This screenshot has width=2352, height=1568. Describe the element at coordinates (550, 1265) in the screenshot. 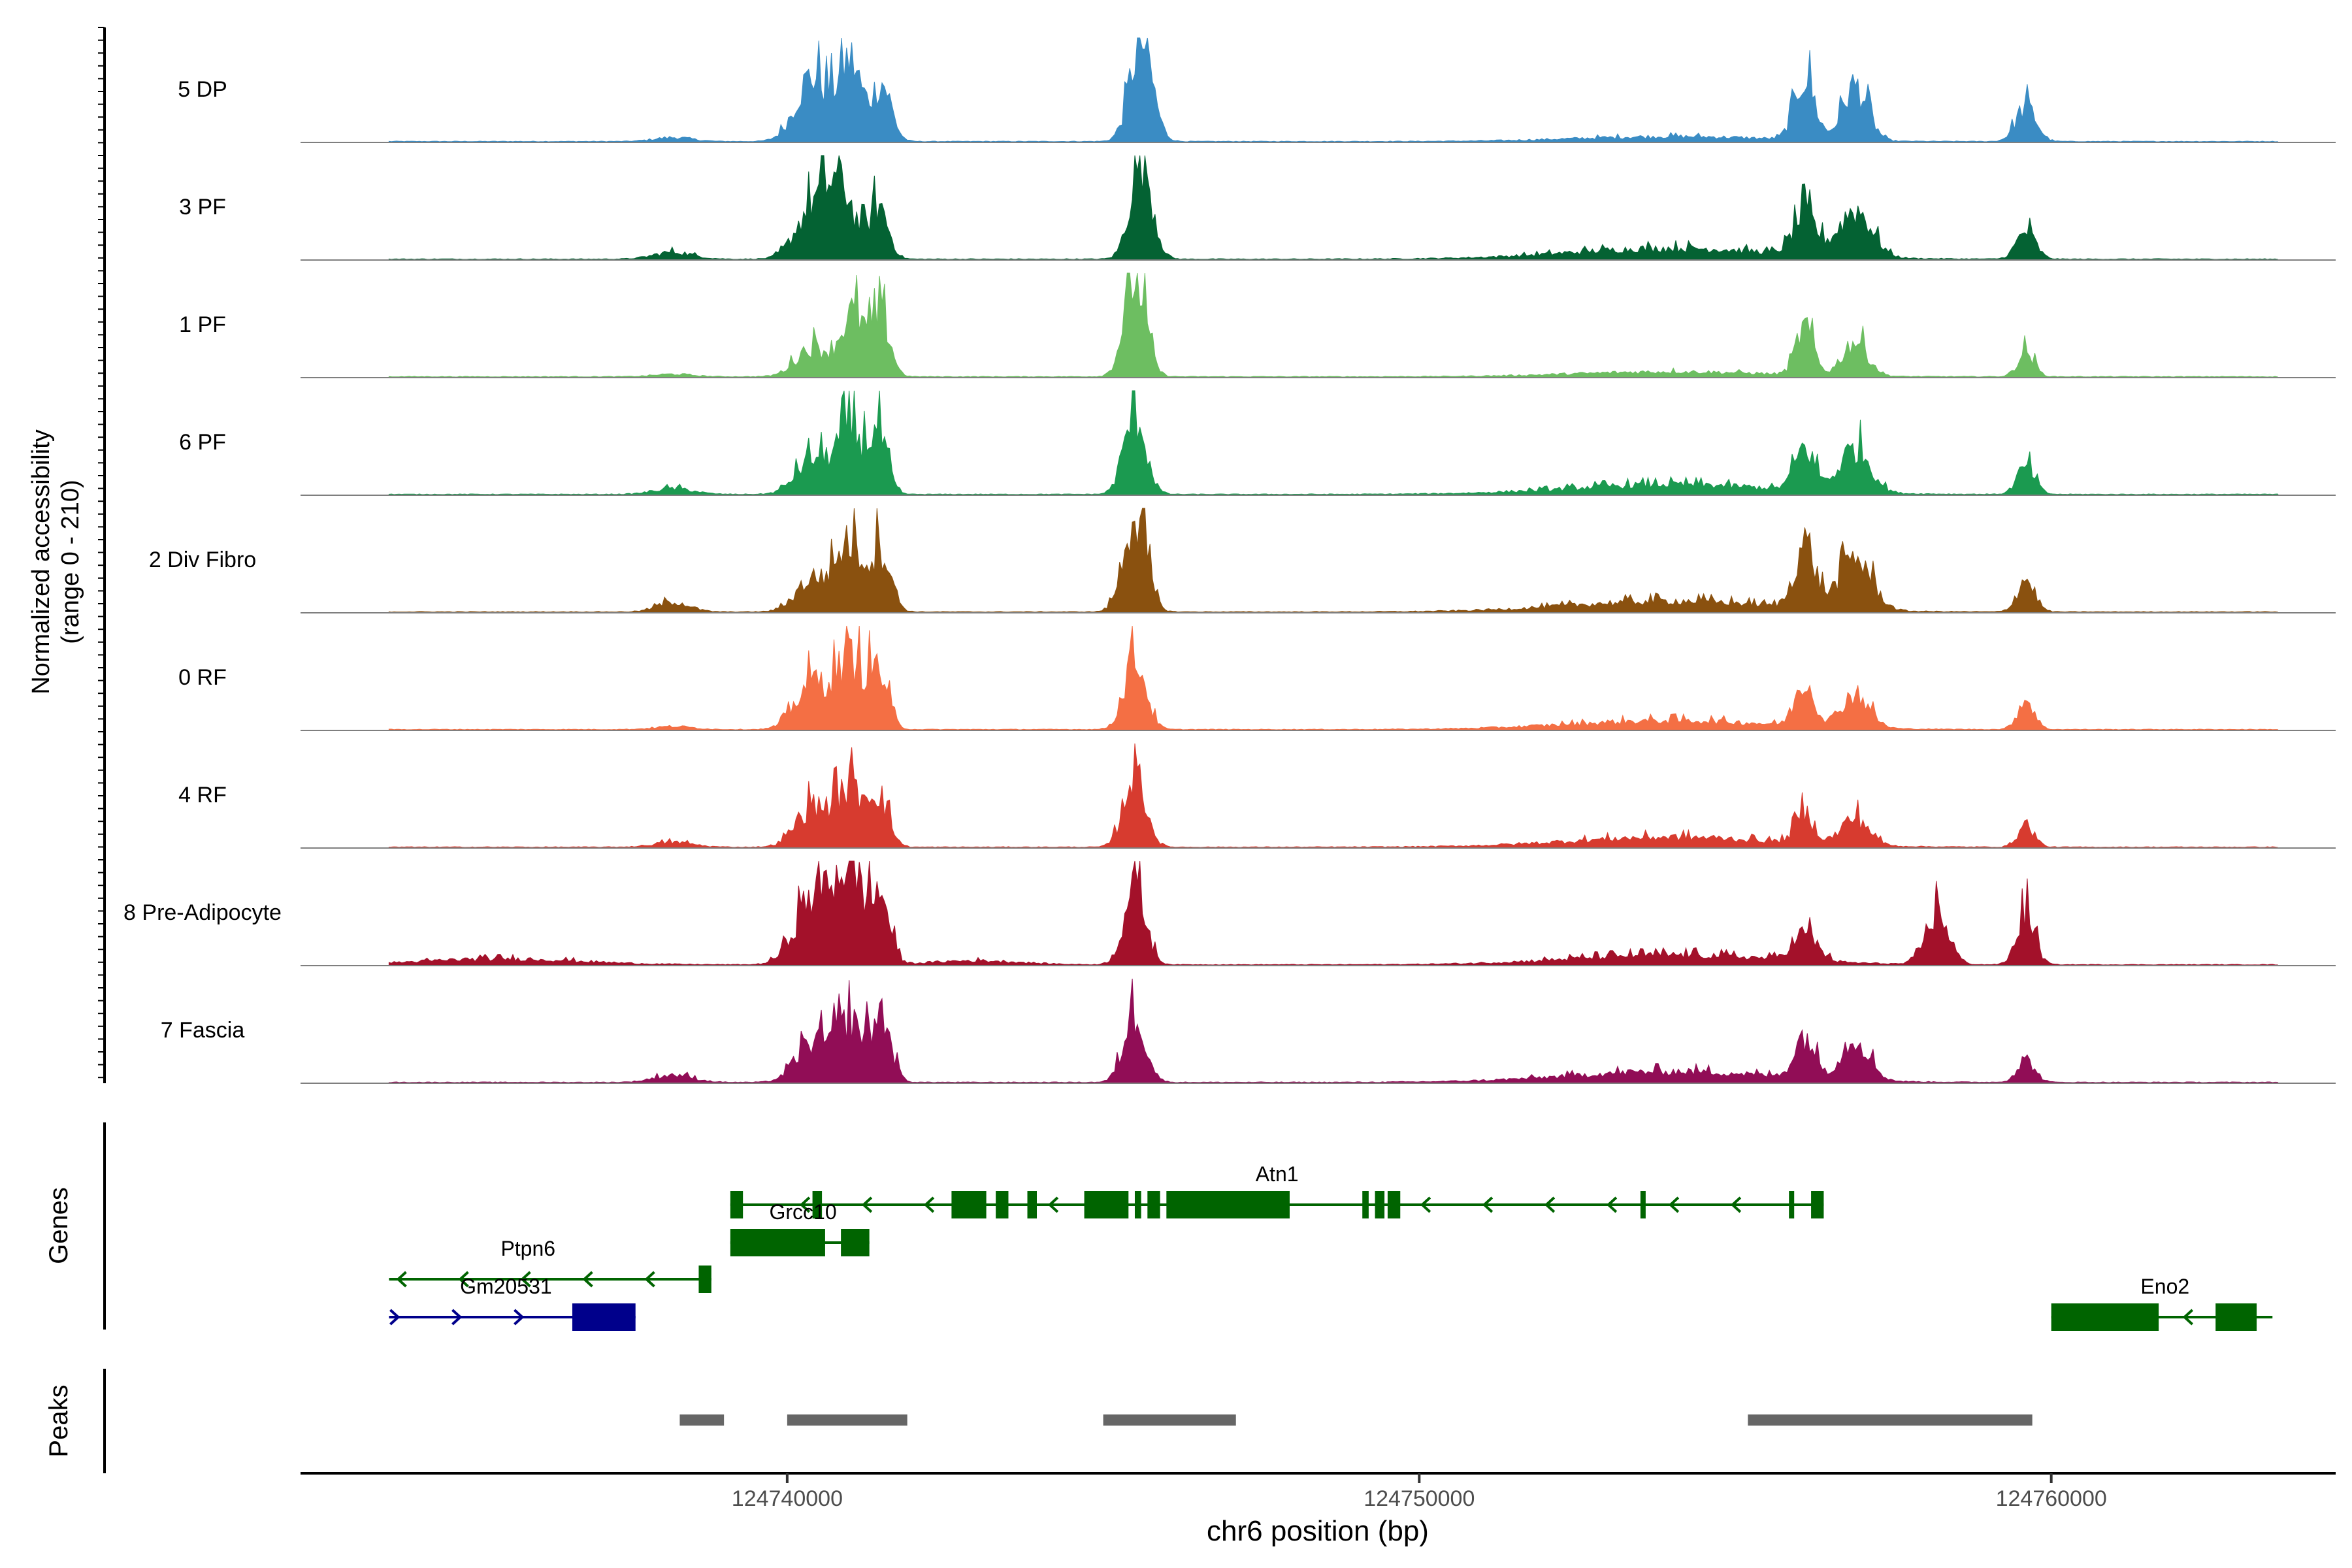

I see `gene-ptpn6: Ptpn6` at that location.